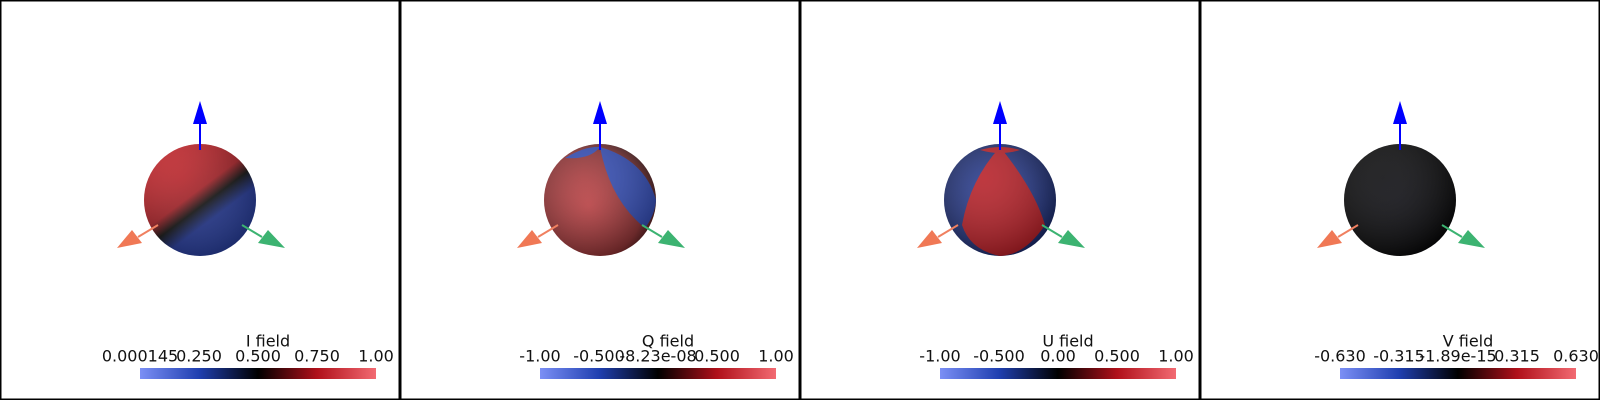 The height and width of the screenshot is (400, 1600). I want to click on colorbar-tick-label: 0.630, so click(1576, 356).